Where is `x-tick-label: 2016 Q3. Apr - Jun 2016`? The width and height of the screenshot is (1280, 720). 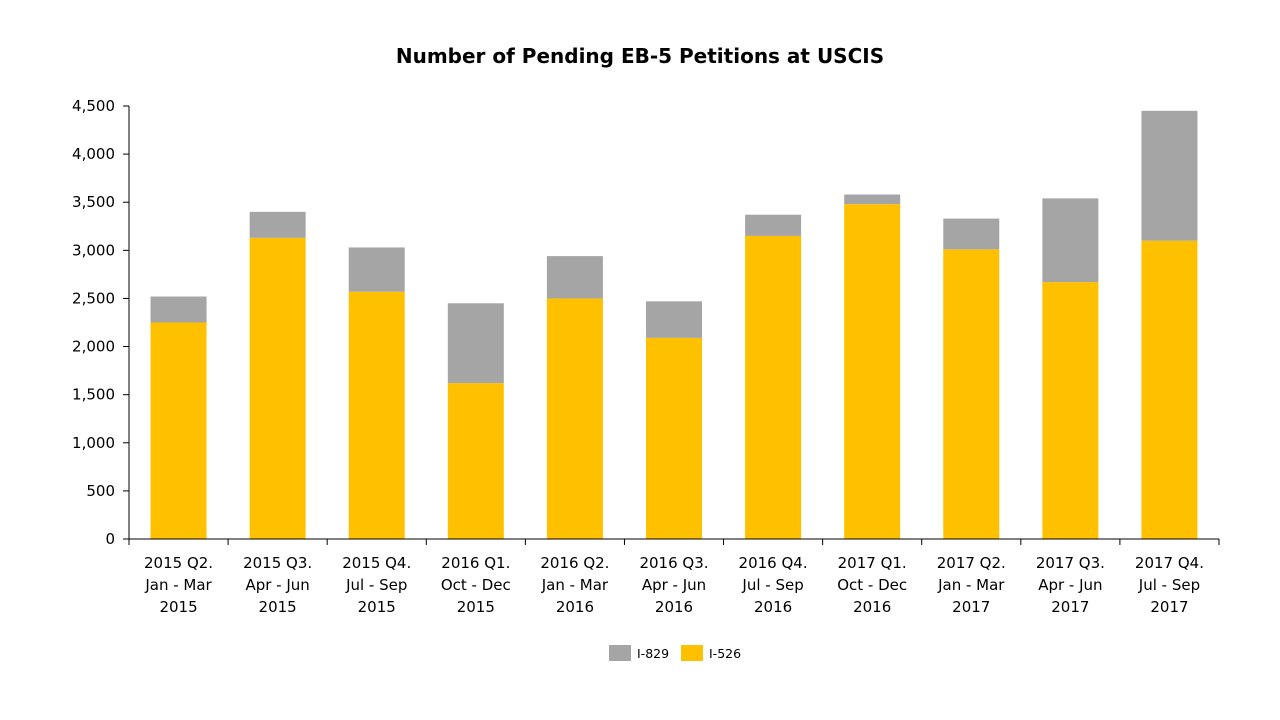 x-tick-label: 2016 Q3. Apr - Jun 2016 is located at coordinates (673, 585).